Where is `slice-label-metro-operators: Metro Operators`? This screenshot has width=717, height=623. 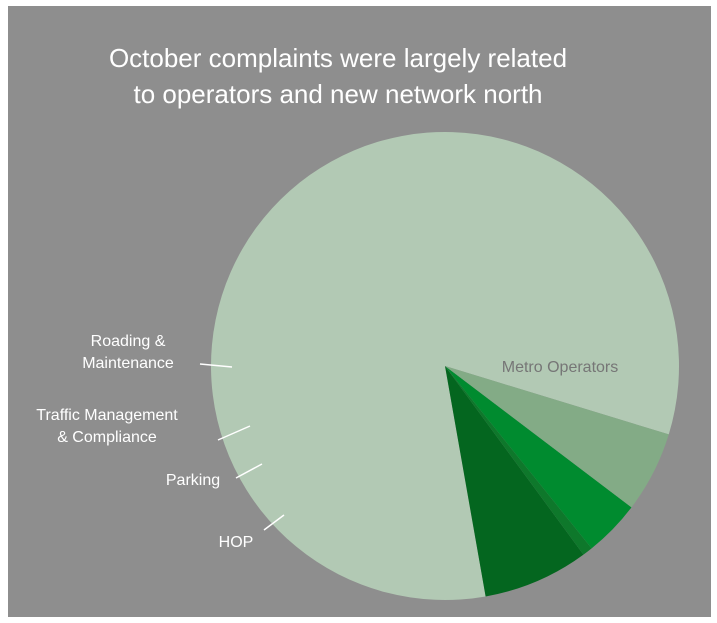 slice-label-metro-operators: Metro Operators is located at coordinates (560, 367).